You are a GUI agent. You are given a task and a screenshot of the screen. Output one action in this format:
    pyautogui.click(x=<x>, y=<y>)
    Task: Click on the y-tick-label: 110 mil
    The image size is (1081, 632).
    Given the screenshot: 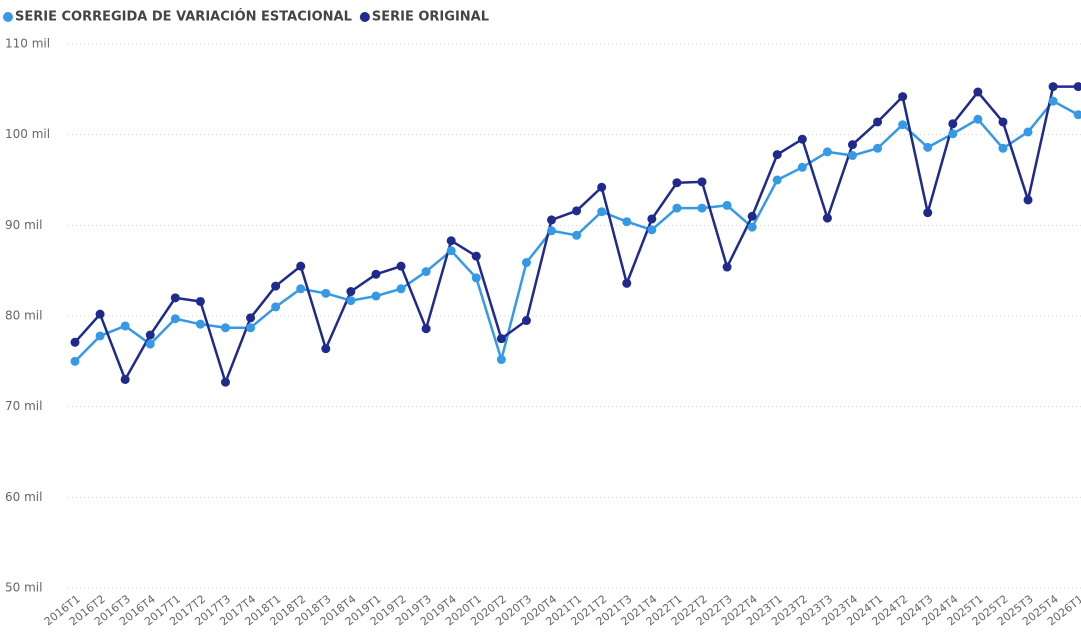 What is the action you would take?
    pyautogui.click(x=27, y=44)
    